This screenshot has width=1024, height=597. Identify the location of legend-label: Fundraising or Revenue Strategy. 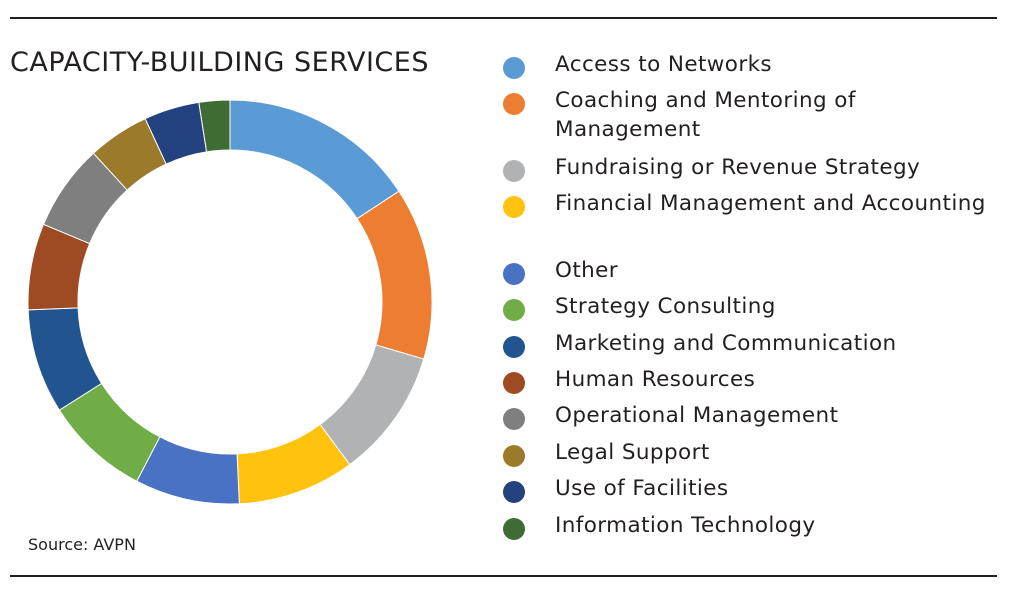
(738, 167).